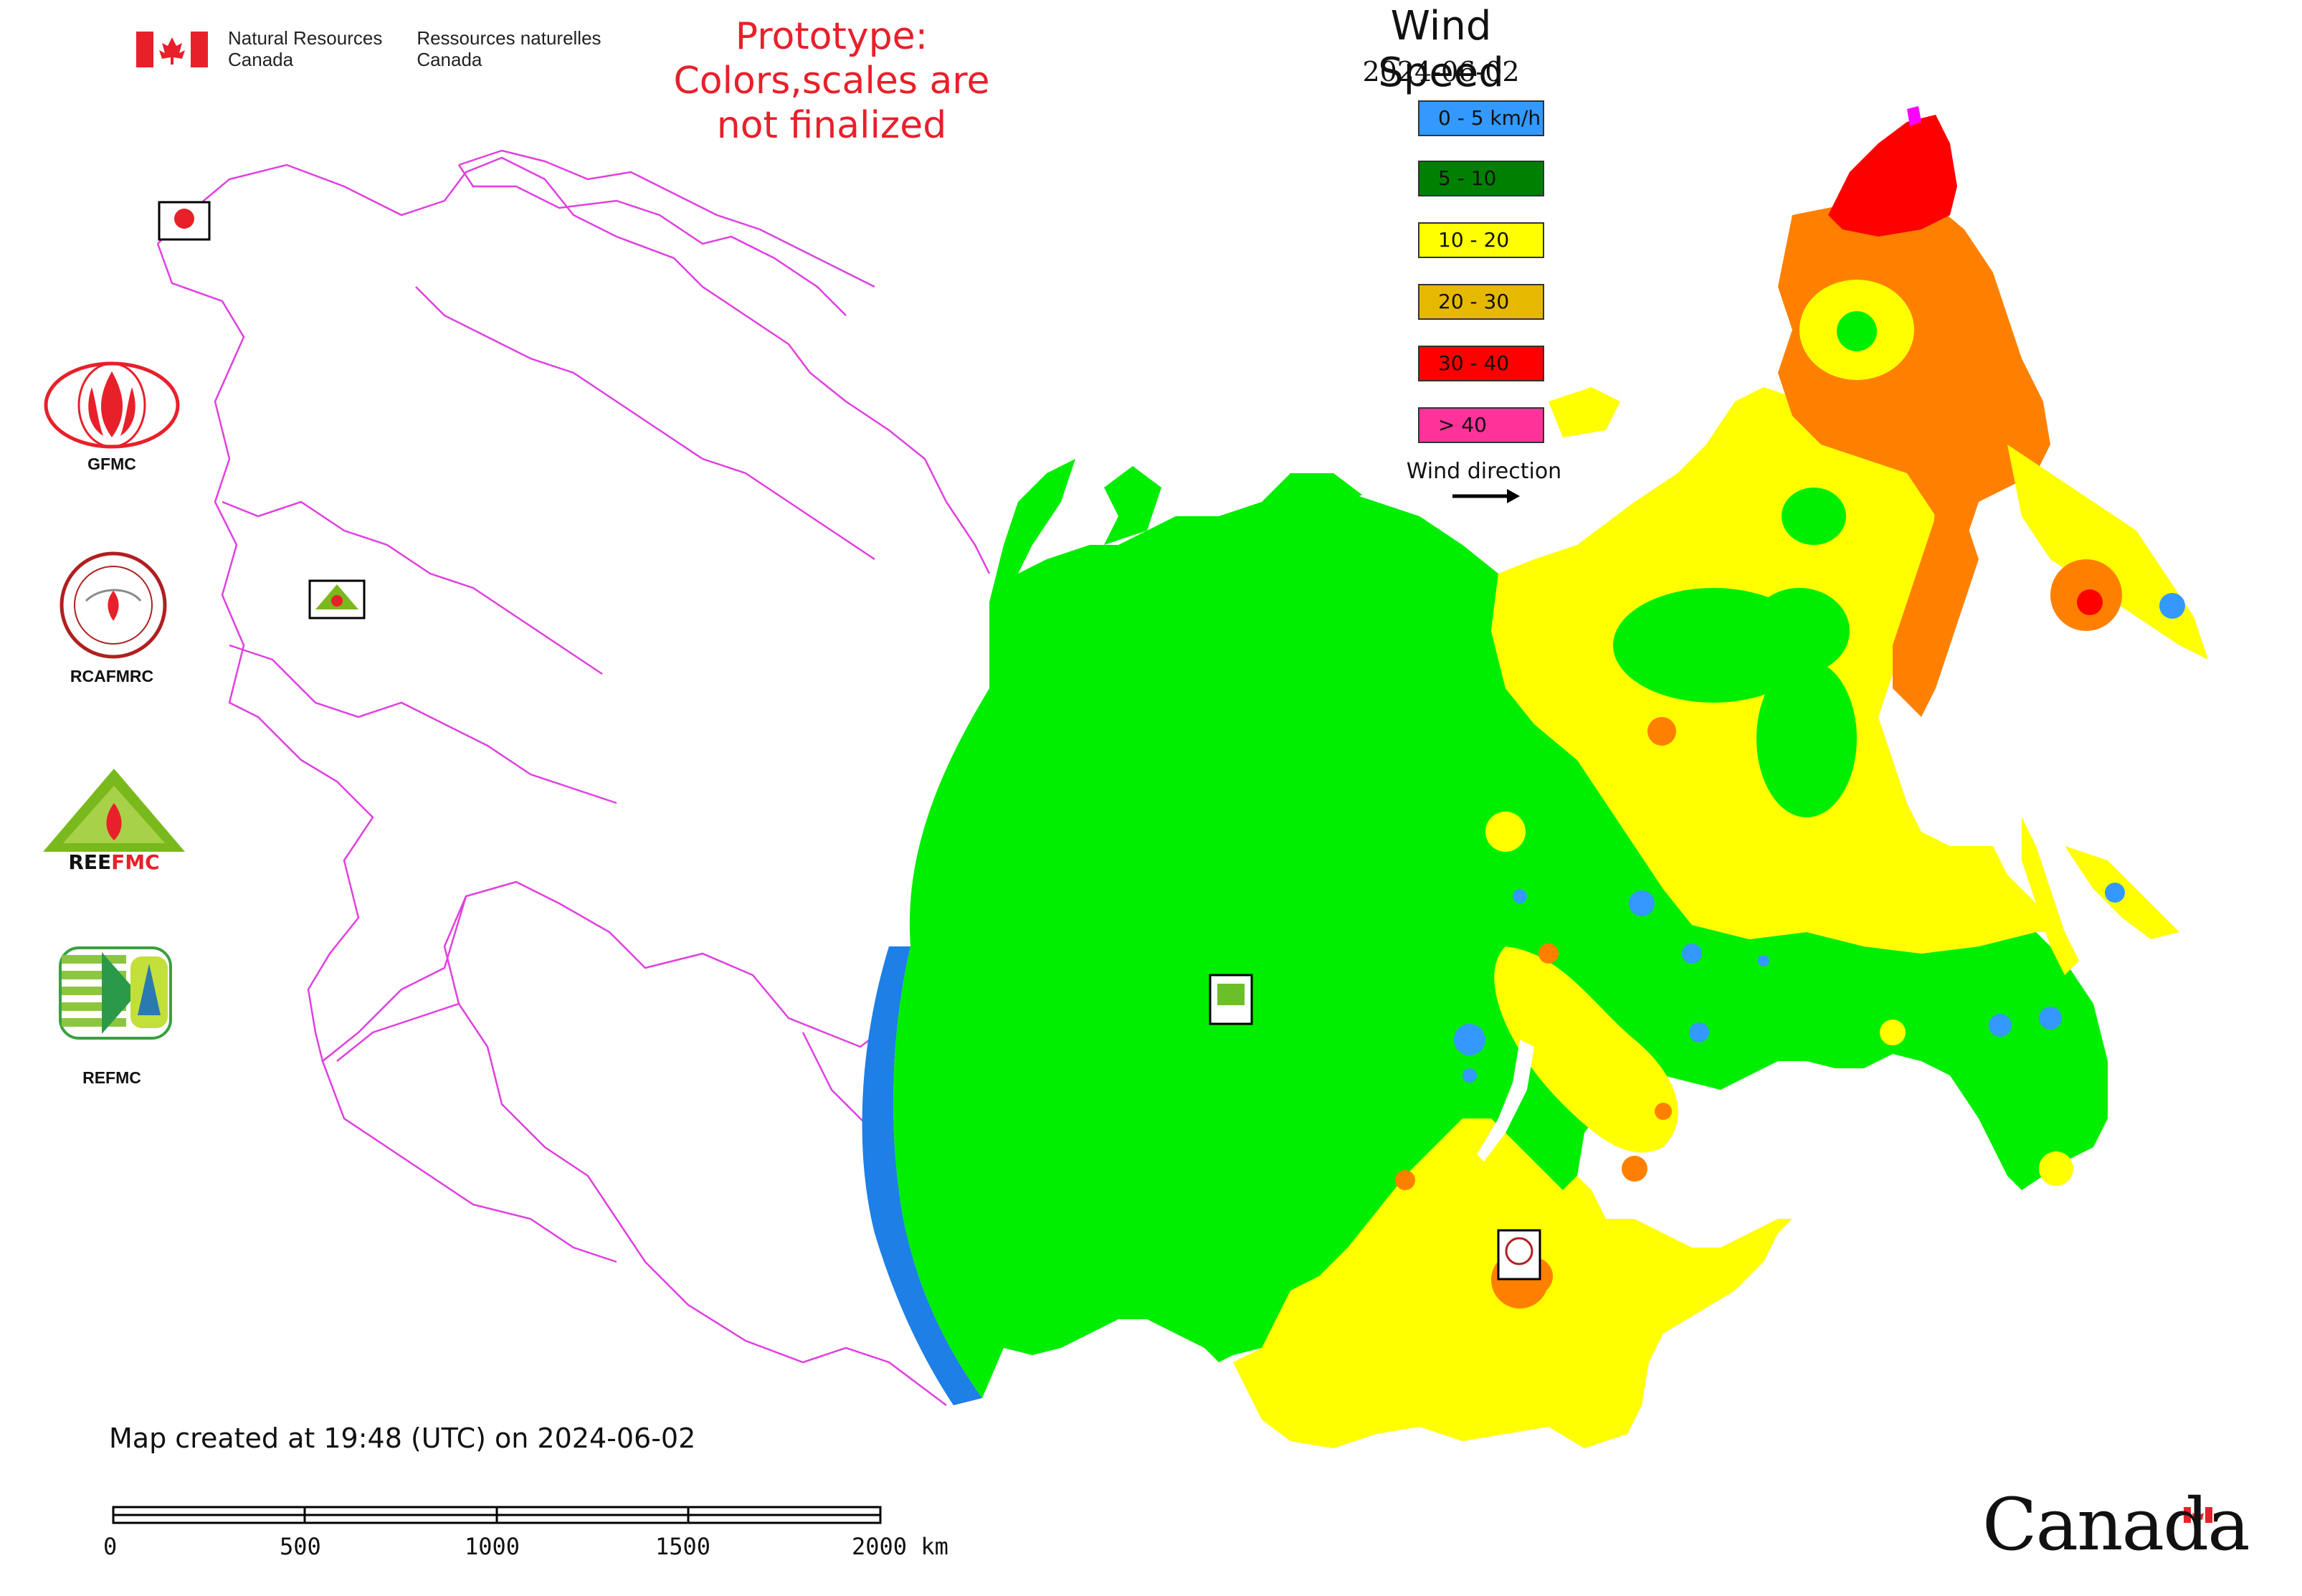 This screenshot has height=1596, width=2302. Describe the element at coordinates (402, 1438) in the screenshot. I see `map-created-note: Map created at 19:48 (UTC) on 2024-06-02` at that location.